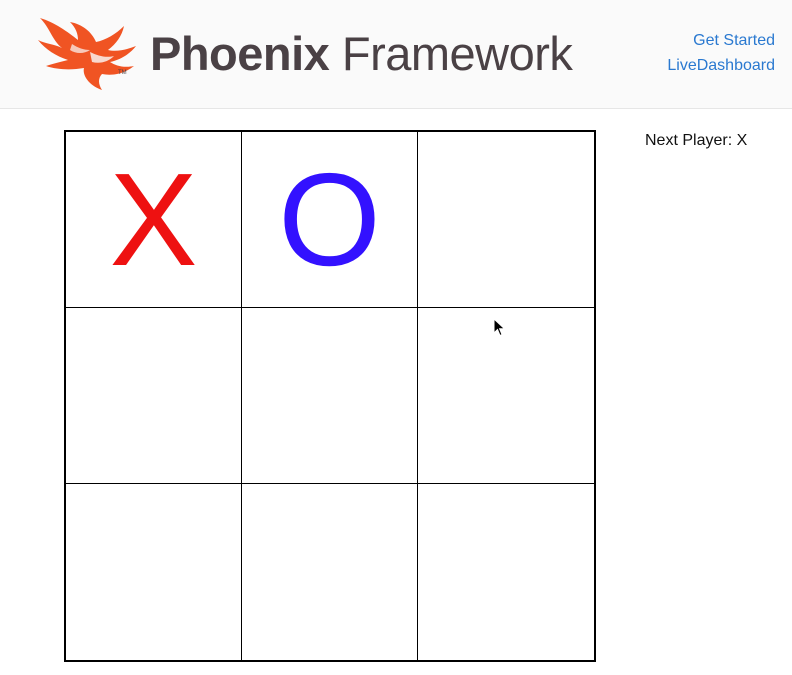 Image resolution: width=792 pixels, height=675 pixels. I want to click on nav-link-livedashboard: LiveDashboard, so click(721, 65).